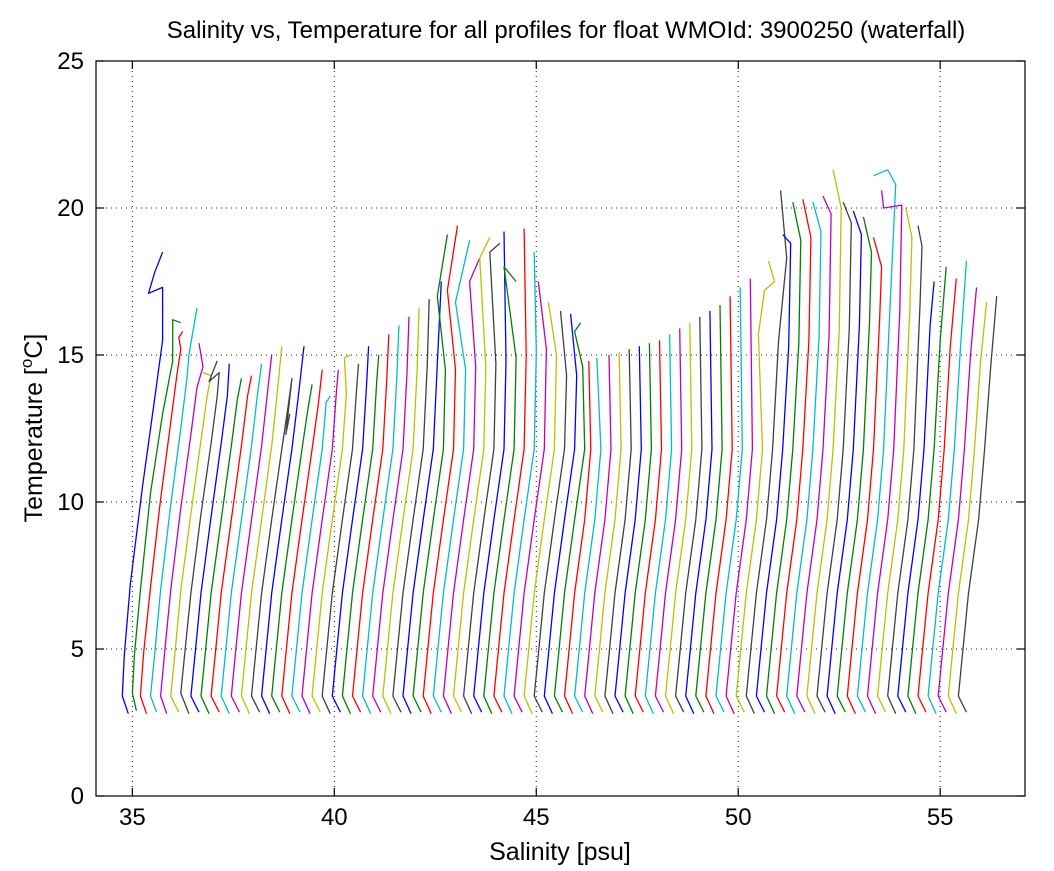 Image resolution: width=1054 pixels, height=871 pixels. I want to click on x-tick-label: 40, so click(334, 817).